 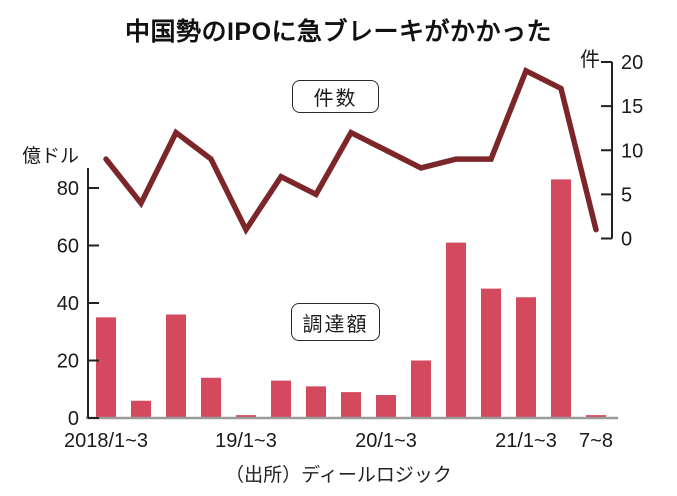 What do you see at coordinates (596, 441) in the screenshot?
I see `x-axis-label: 7~8` at bounding box center [596, 441].